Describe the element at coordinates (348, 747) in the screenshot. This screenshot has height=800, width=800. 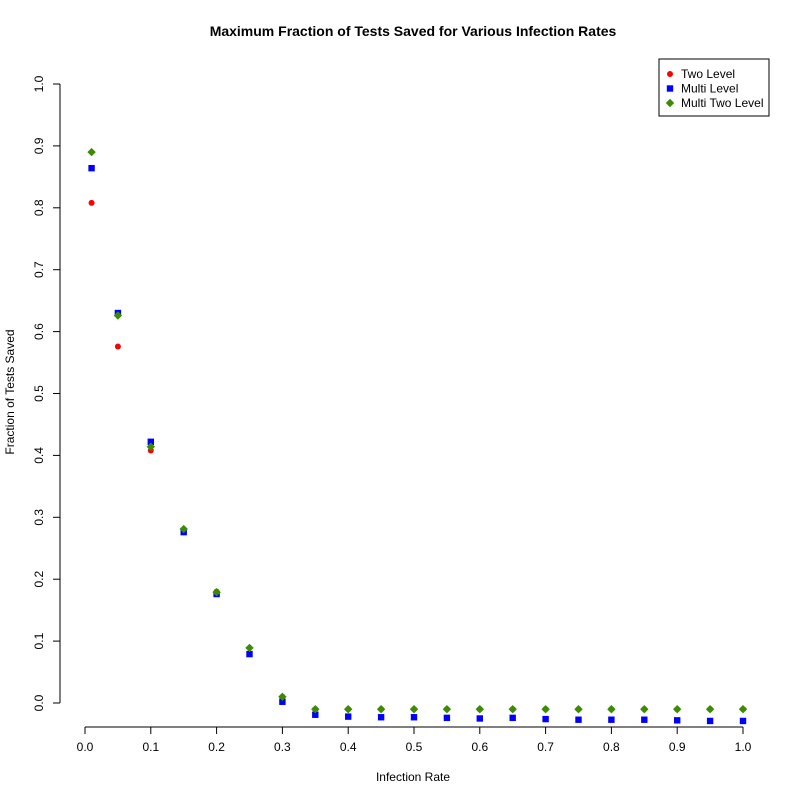
I see `x-tick-label: 0.4` at that location.